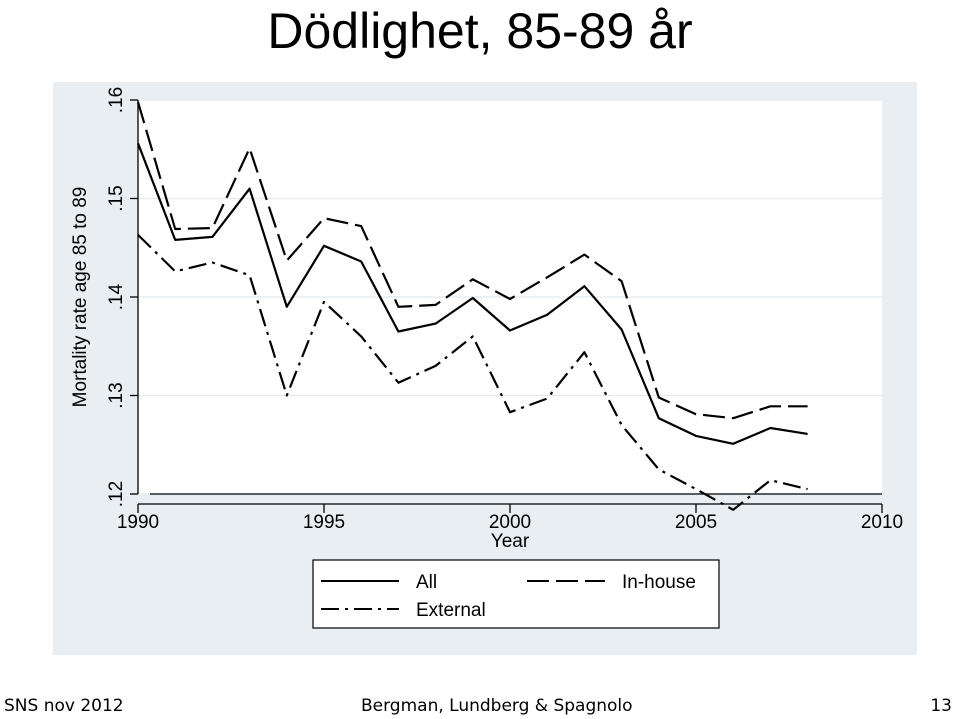 The width and height of the screenshot is (960, 719). What do you see at coordinates (116, 198) in the screenshot?
I see `y-tick-label: .15` at bounding box center [116, 198].